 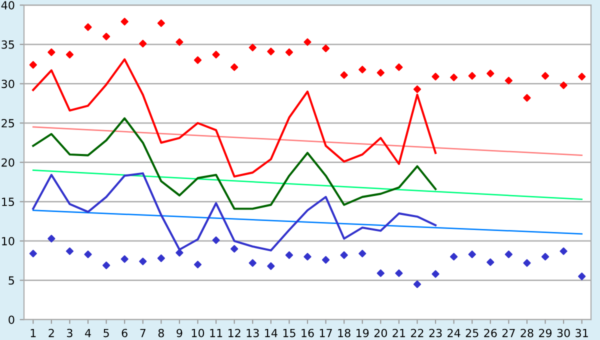 I want to click on x-tick-label: 23, so click(x=435, y=333).